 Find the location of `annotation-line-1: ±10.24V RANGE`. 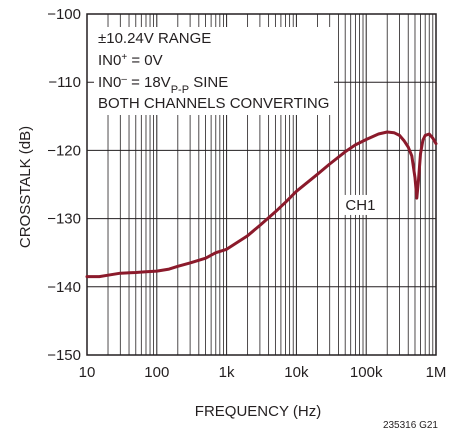

annotation-line-1: ±10.24V RANGE is located at coordinates (154, 38).